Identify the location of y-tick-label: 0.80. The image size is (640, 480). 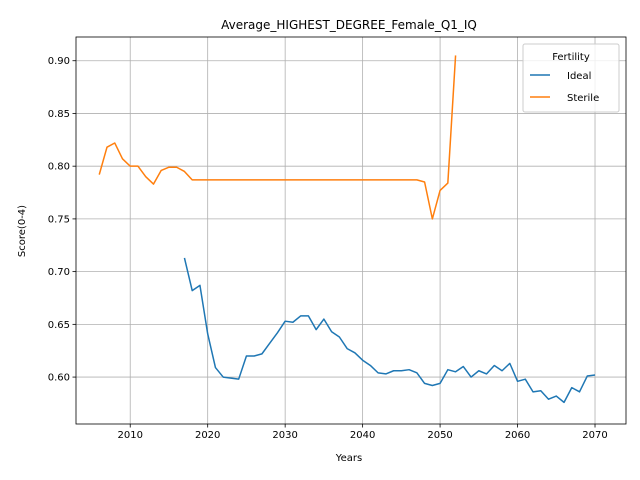
(59, 167).